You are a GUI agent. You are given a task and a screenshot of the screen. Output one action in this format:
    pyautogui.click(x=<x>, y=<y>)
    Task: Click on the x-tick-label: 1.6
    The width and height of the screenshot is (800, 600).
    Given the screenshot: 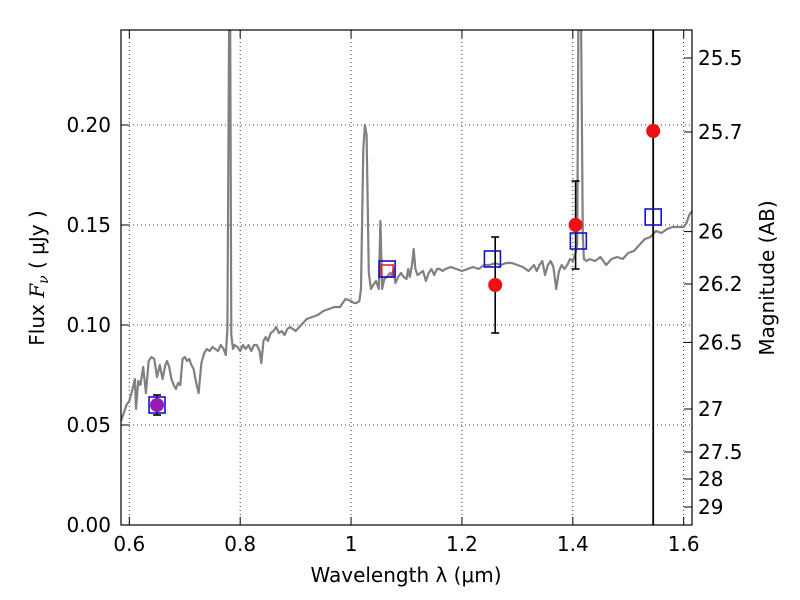 What is the action you would take?
    pyautogui.click(x=684, y=544)
    